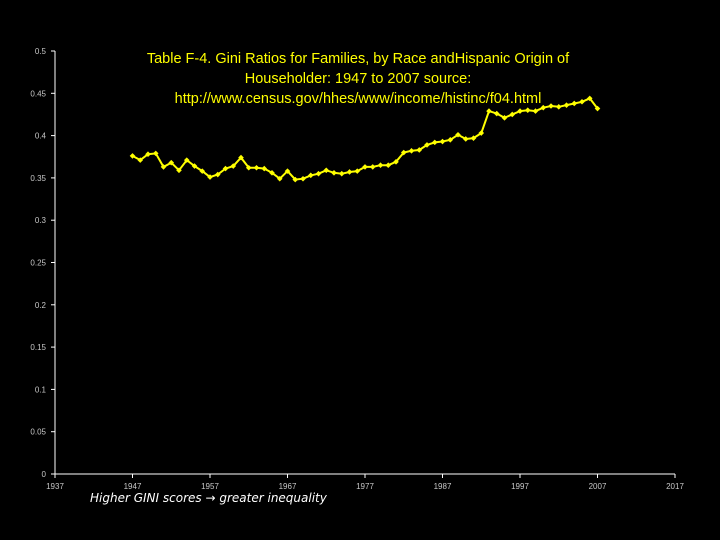  What do you see at coordinates (41, 51) in the screenshot?
I see `y-tick-label: 0.5` at bounding box center [41, 51].